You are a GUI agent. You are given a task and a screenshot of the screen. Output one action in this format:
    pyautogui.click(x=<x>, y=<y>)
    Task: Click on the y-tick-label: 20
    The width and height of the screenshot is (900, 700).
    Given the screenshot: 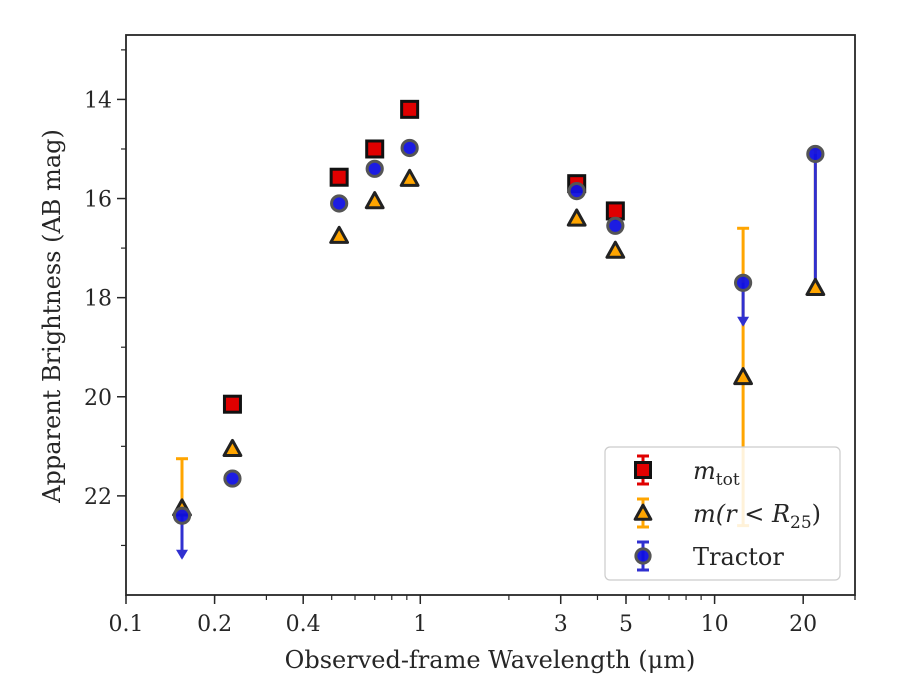 What is the action you would take?
    pyautogui.click(x=98, y=398)
    